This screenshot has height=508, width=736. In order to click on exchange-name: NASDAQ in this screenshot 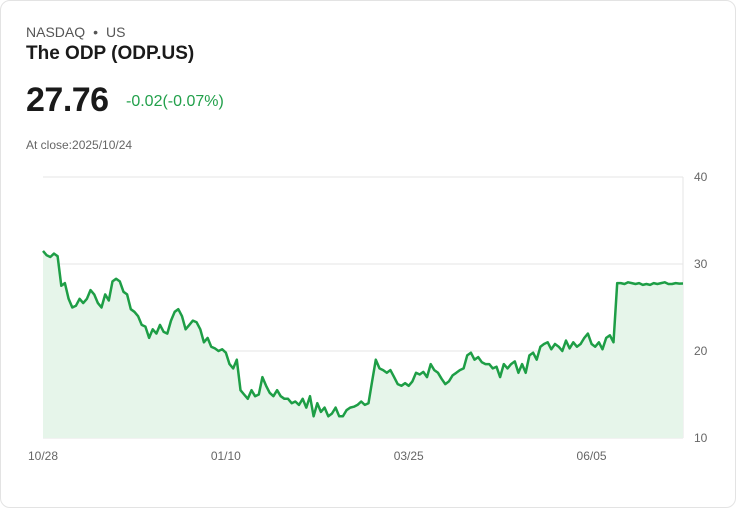, I will do `click(56, 32)`.